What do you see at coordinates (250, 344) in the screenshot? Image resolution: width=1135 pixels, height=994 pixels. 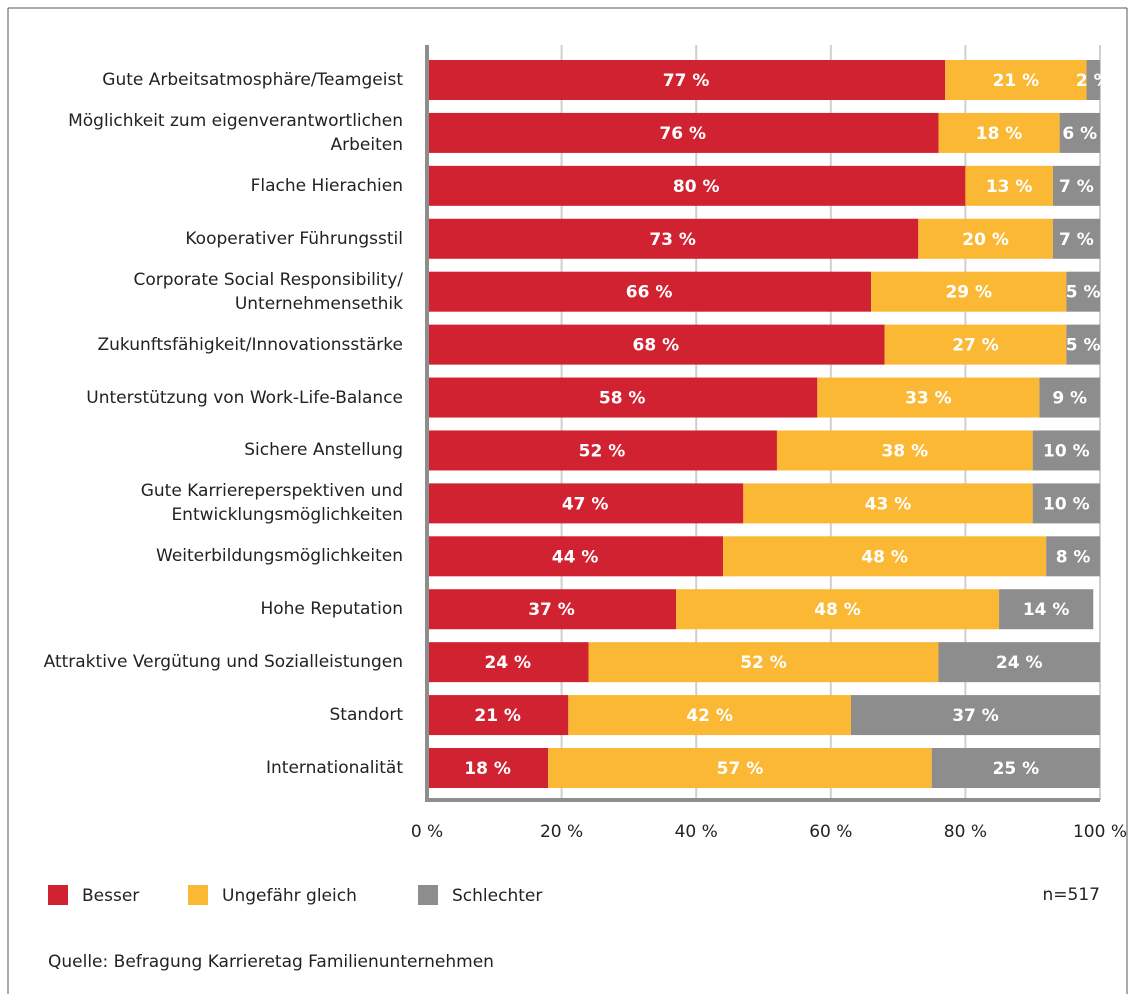 I see `category-label: Zukunftsfähigkeit/Innovationsstärke` at bounding box center [250, 344].